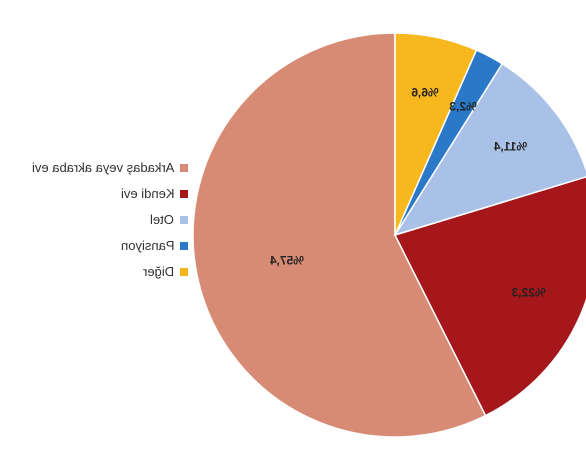 This screenshot has height=454, width=586. What do you see at coordinates (100, 246) in the screenshot?
I see `legend-item-pansiyon: Pansiyon` at bounding box center [100, 246].